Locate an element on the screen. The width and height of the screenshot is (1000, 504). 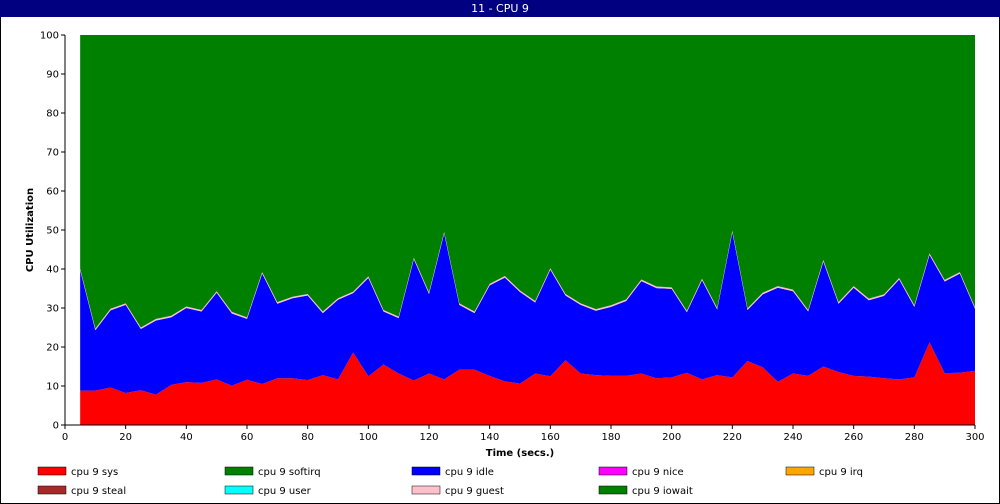
y-tick-label: 20 is located at coordinates (52, 348).